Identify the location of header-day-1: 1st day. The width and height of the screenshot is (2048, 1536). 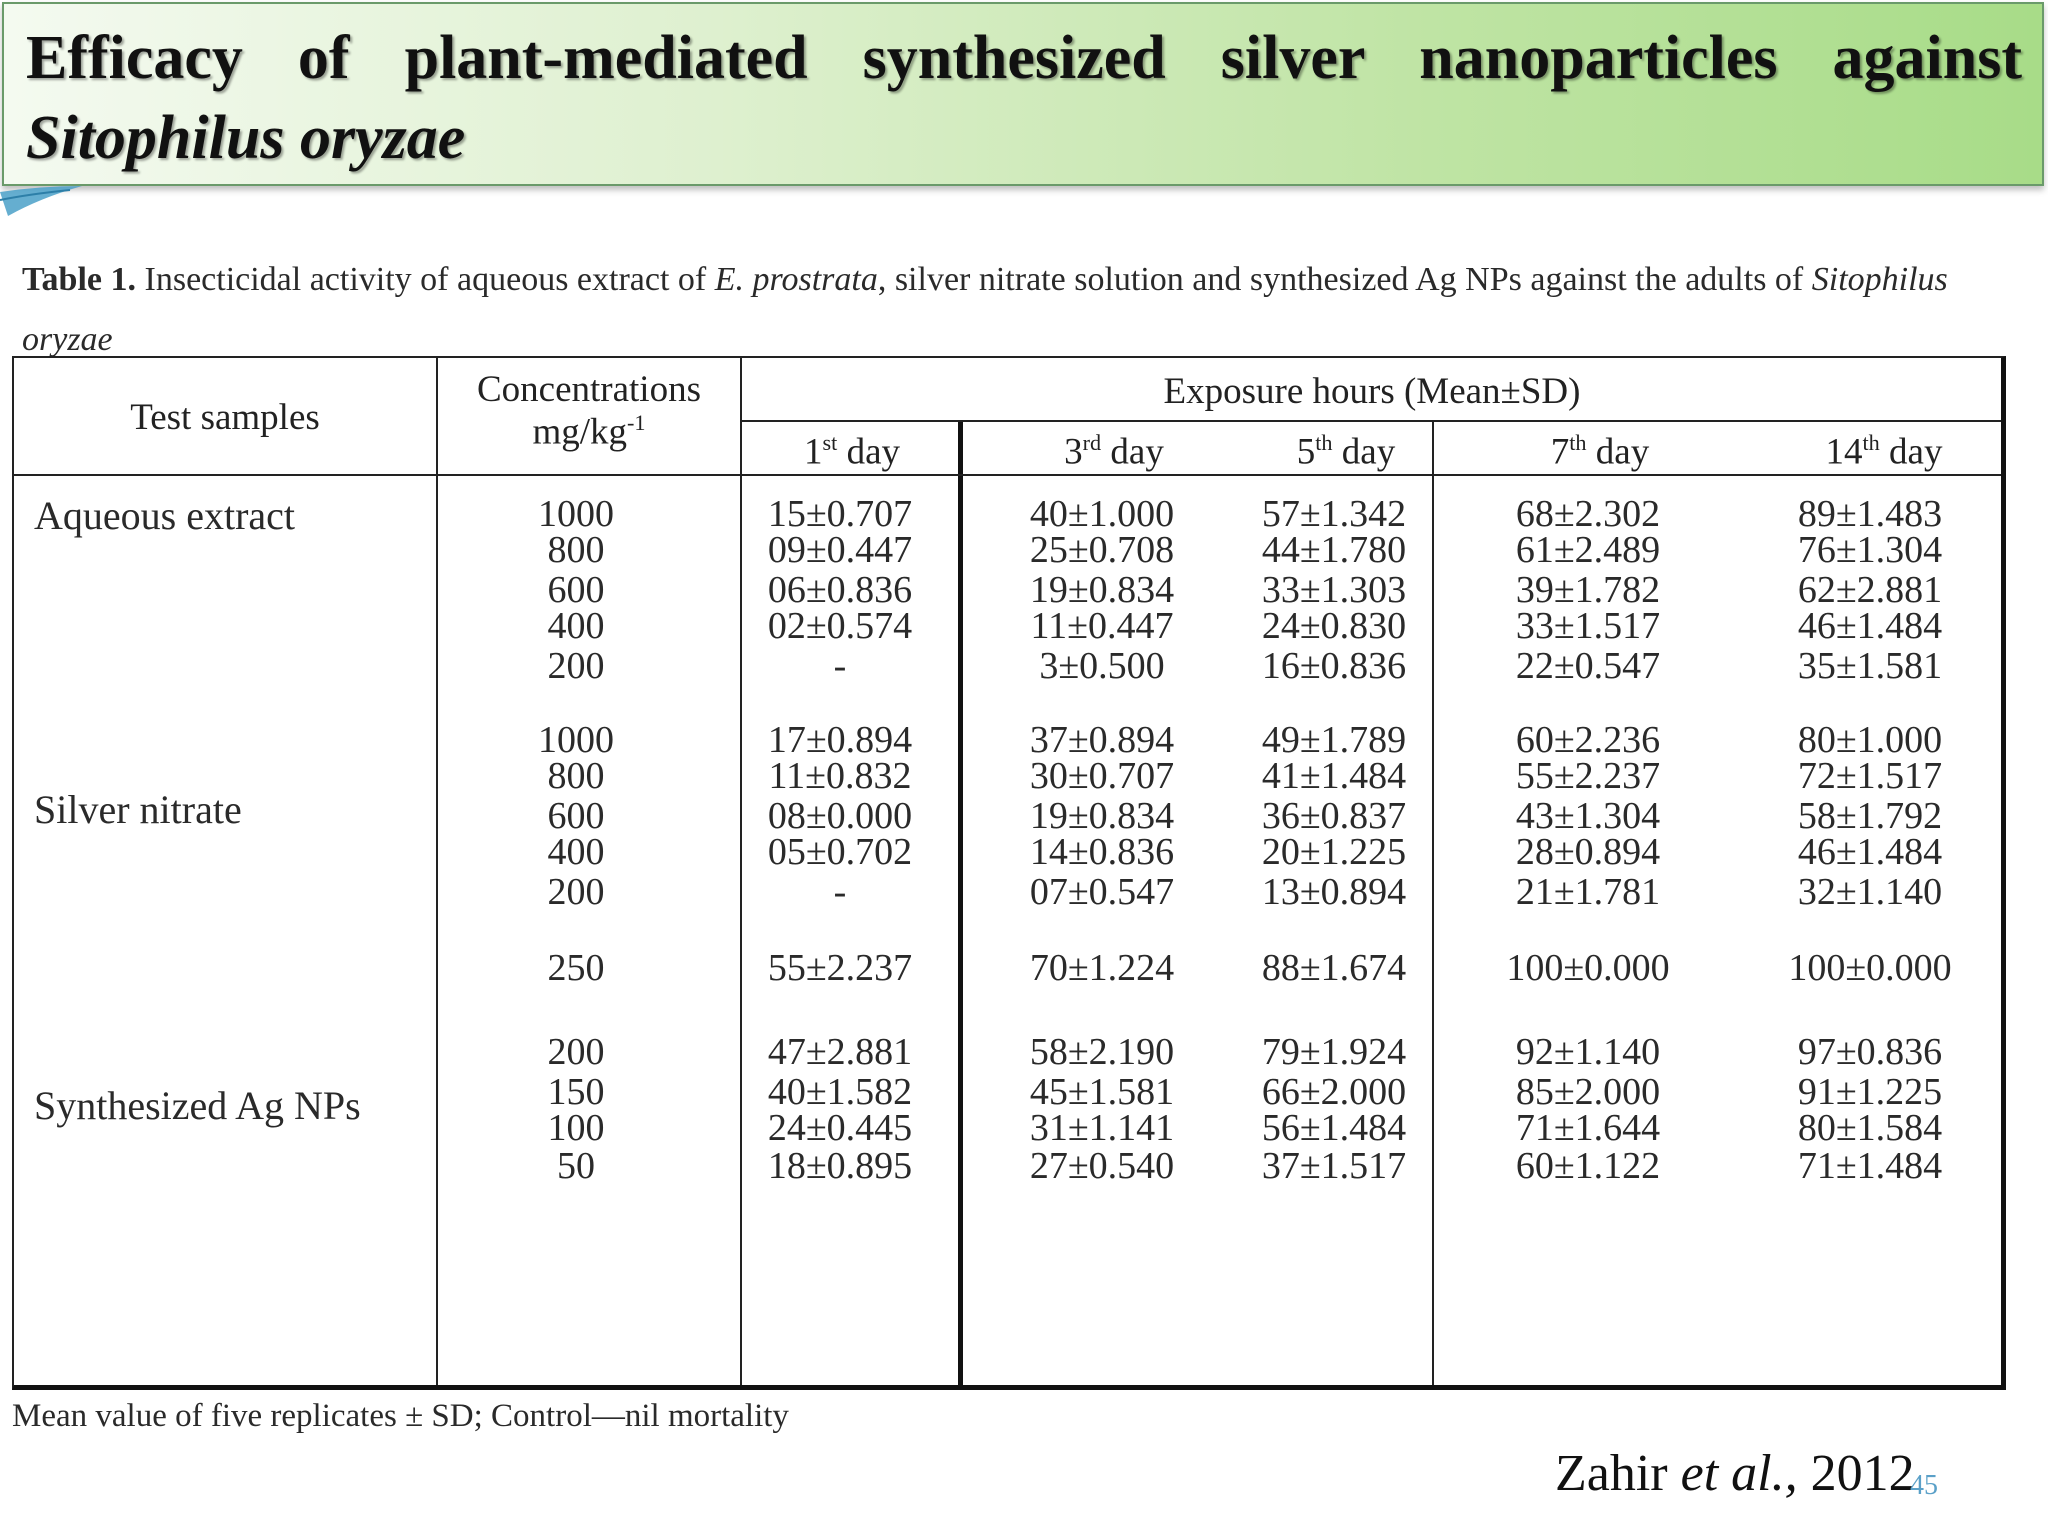
(852, 451).